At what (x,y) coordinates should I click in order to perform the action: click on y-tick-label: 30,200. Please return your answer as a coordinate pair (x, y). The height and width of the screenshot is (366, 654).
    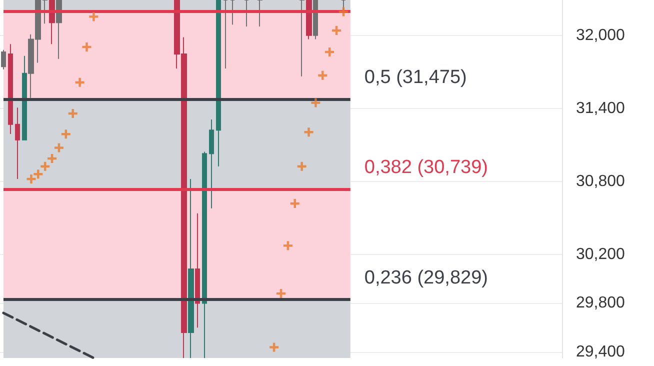
    Looking at the image, I should click on (601, 254).